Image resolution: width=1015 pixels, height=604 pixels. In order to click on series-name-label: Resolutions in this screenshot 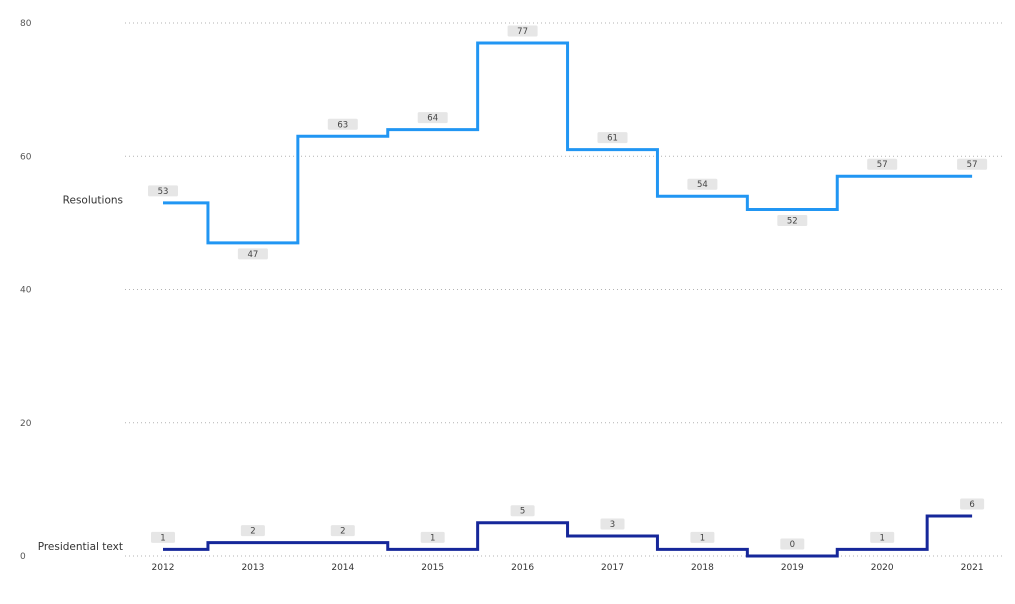, I will do `click(93, 200)`.